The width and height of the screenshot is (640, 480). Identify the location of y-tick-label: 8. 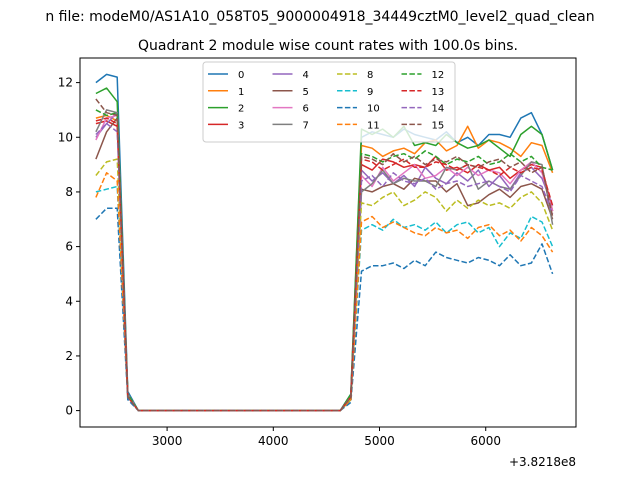
(69, 192).